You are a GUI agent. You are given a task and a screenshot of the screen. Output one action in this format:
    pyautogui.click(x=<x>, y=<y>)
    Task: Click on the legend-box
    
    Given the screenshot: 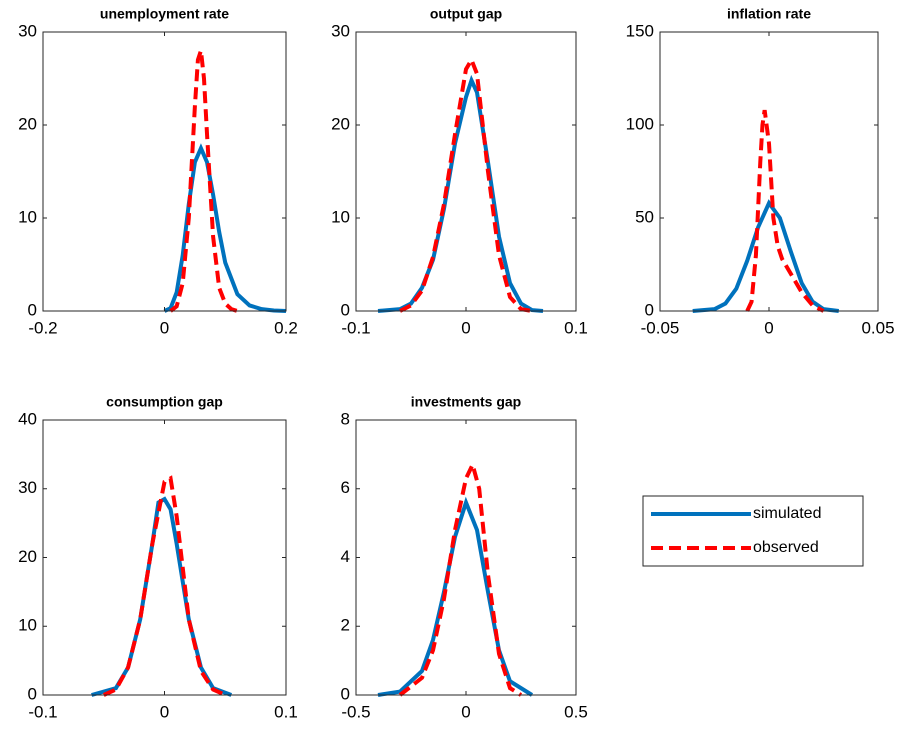 What is the action you would take?
    pyautogui.click(x=753, y=531)
    